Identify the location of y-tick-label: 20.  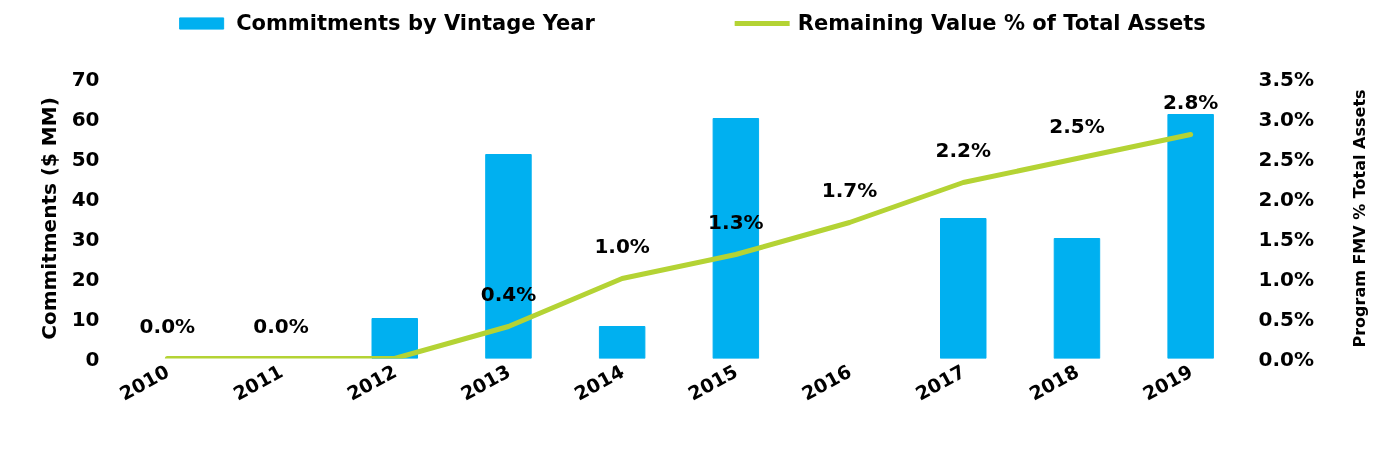
(85, 278).